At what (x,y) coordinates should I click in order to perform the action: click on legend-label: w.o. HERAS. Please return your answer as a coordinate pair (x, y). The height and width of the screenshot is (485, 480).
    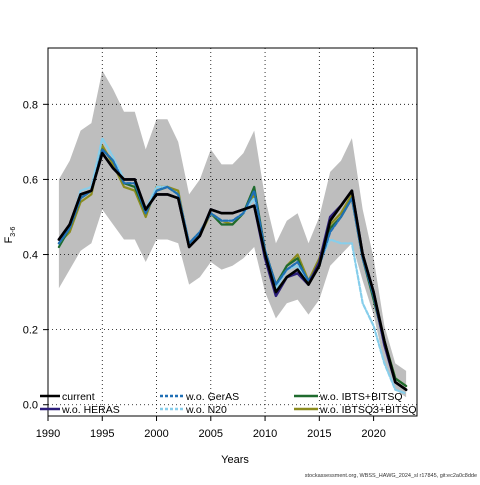
    Looking at the image, I should click on (90, 410).